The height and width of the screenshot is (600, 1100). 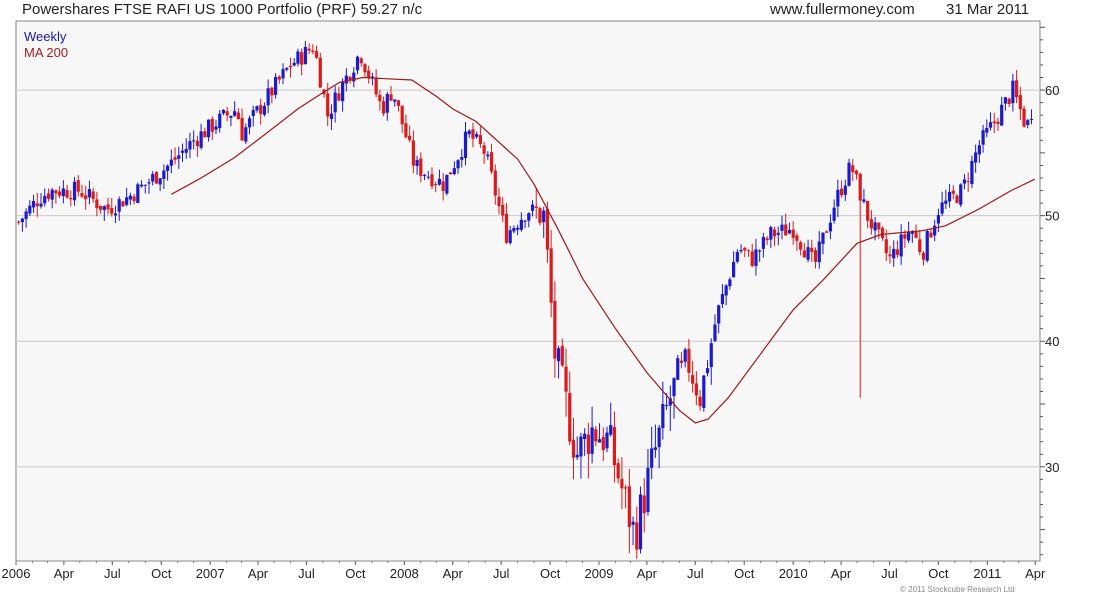 What do you see at coordinates (957, 589) in the screenshot?
I see `copyright-text: © 2011 Stockcube Research Ltd` at bounding box center [957, 589].